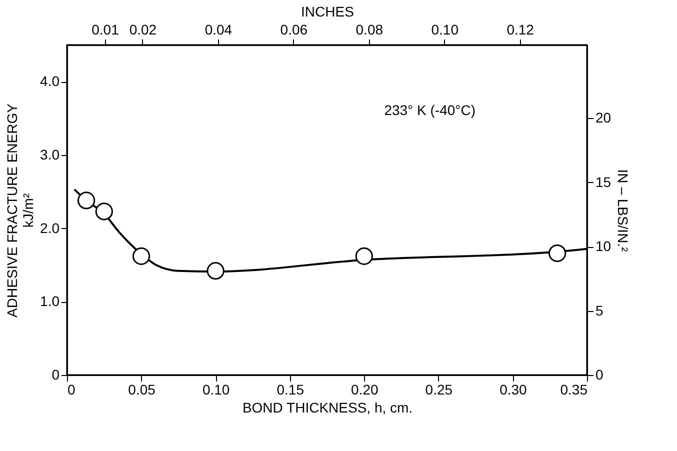  I want to click on x2-axis-title: INCHES, so click(327, 12).